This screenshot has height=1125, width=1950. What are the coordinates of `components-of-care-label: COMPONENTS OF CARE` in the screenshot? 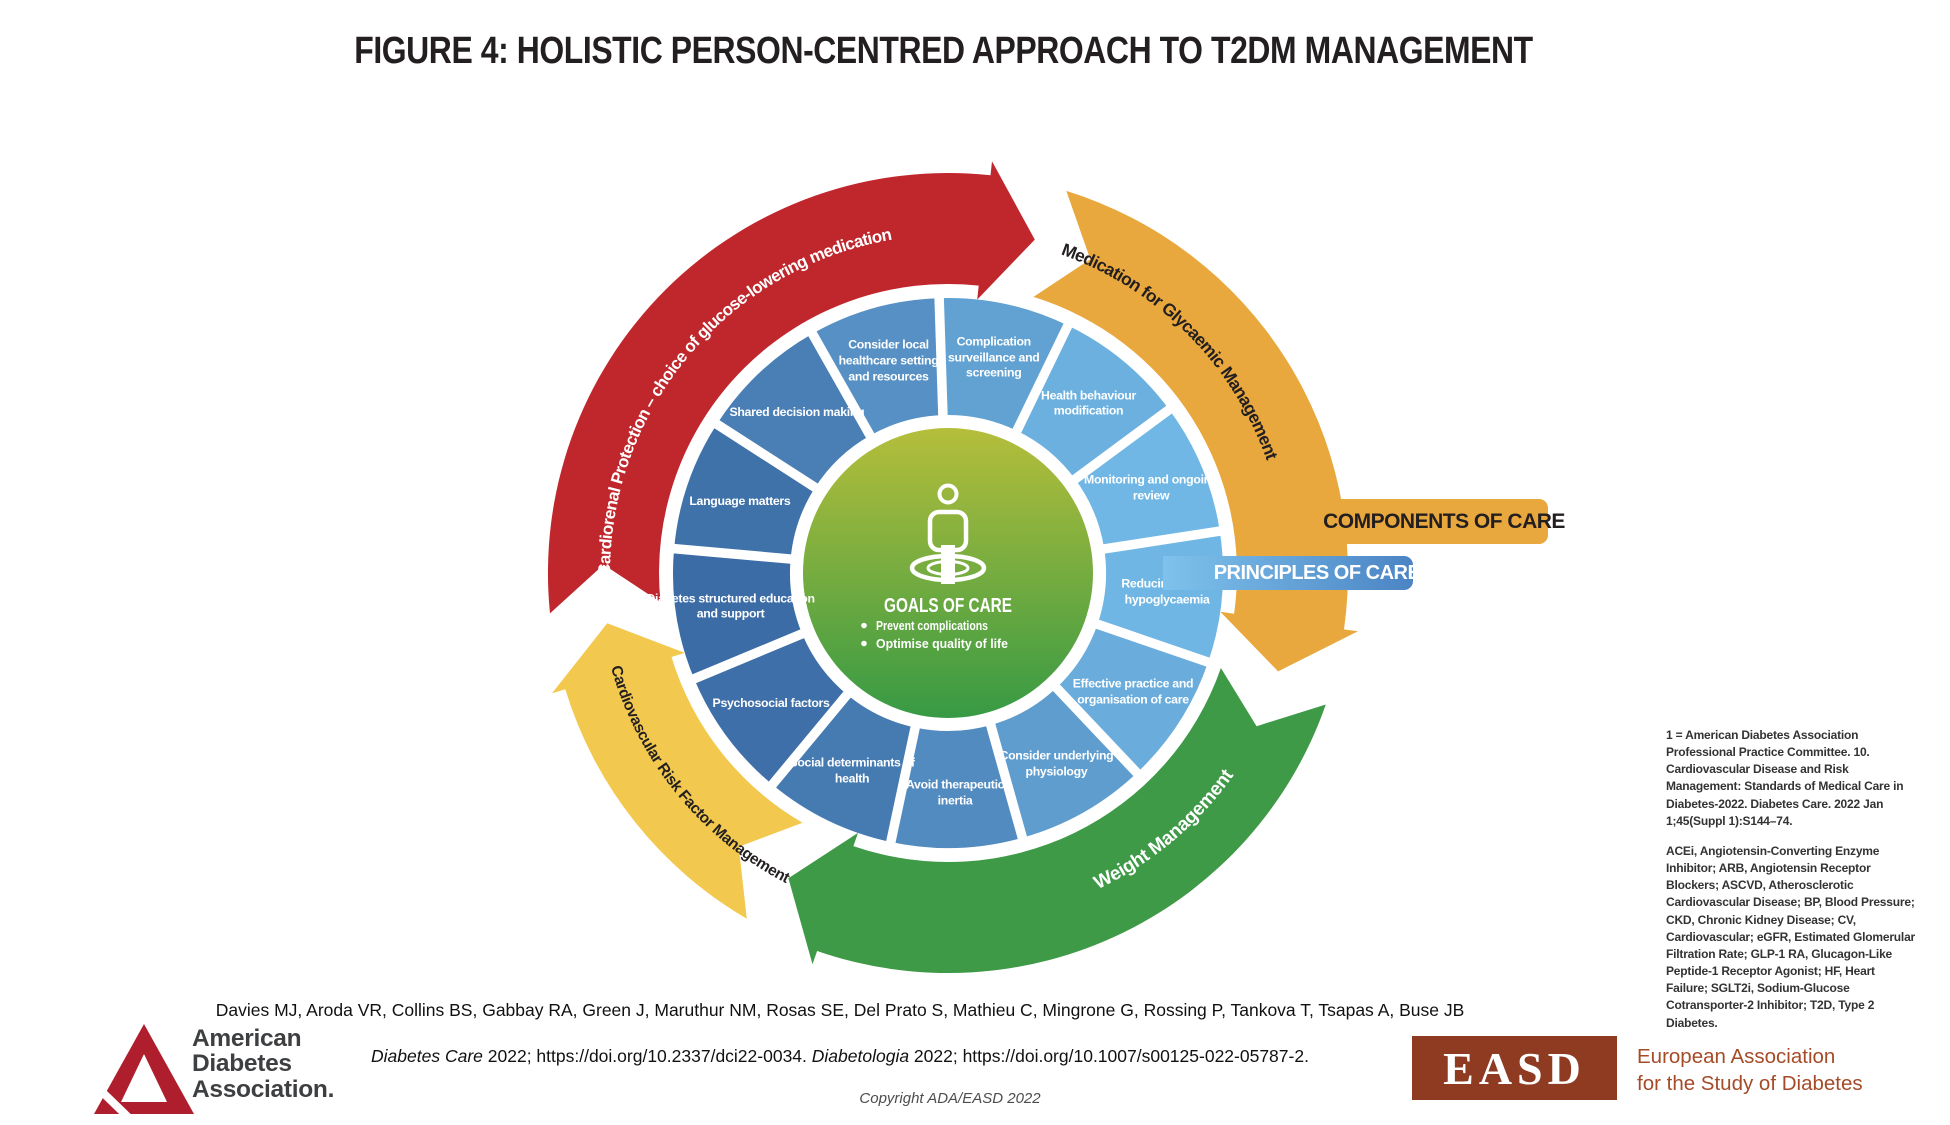 It's located at (1444, 521).